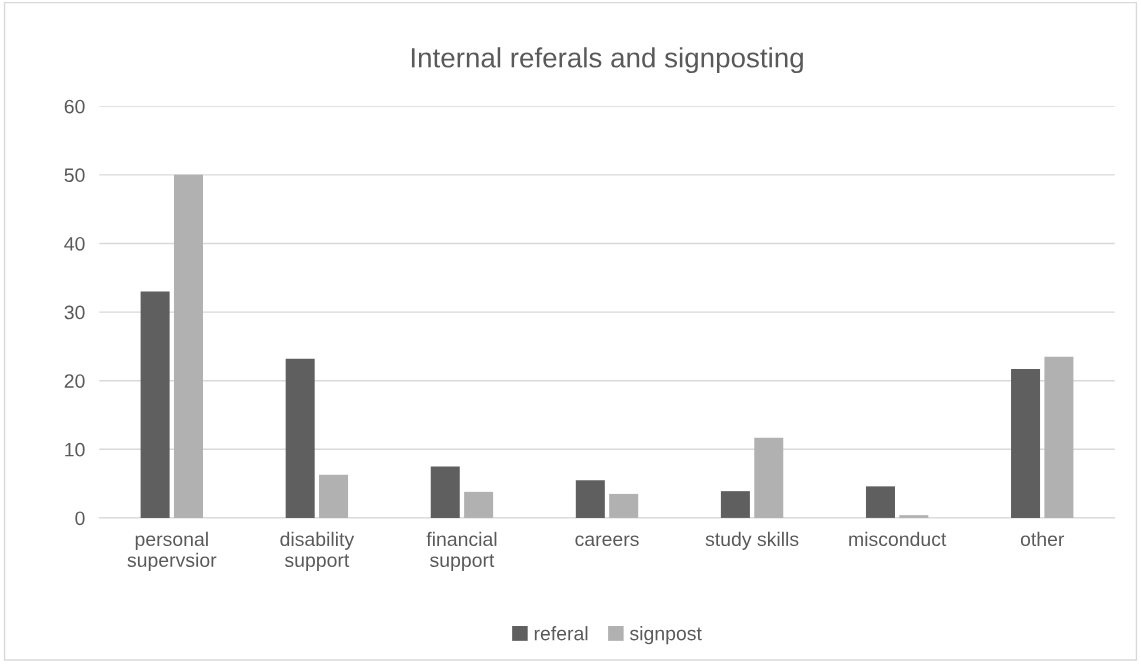 This screenshot has height=664, width=1141. Describe the element at coordinates (172, 551) in the screenshot. I see `x-tick-label: personal supervsior` at that location.